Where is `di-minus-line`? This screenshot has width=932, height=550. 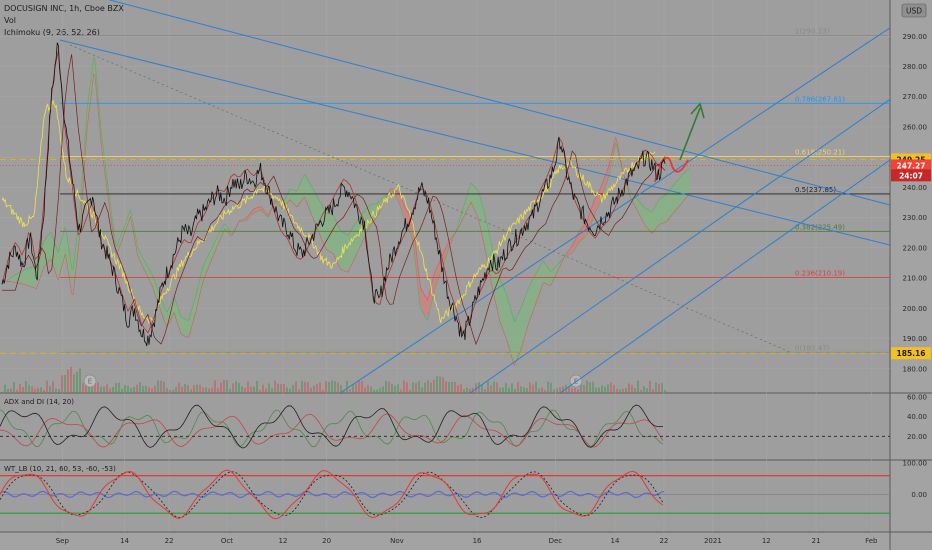 di-minus-line is located at coordinates (332, 430).